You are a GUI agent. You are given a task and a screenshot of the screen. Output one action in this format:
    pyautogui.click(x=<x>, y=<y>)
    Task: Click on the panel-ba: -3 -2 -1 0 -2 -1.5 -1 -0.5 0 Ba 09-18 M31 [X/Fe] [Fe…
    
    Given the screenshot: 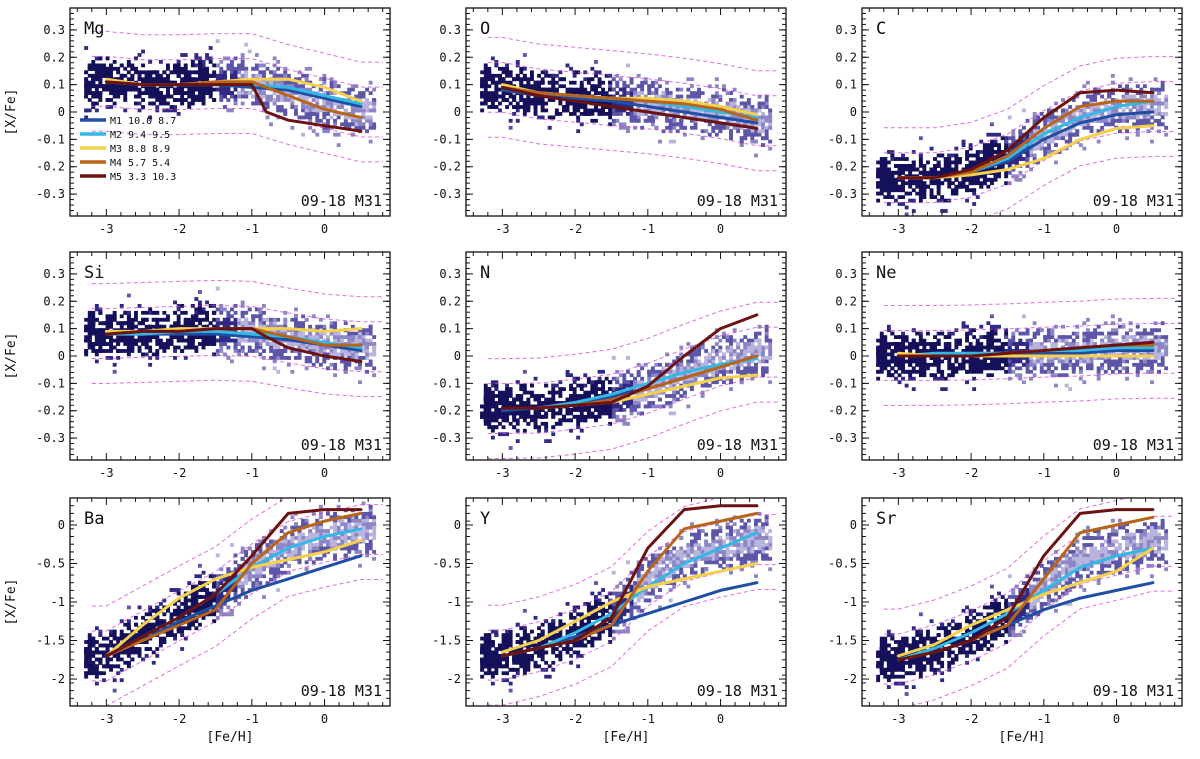 What is the action you would take?
    pyautogui.click(x=197, y=621)
    